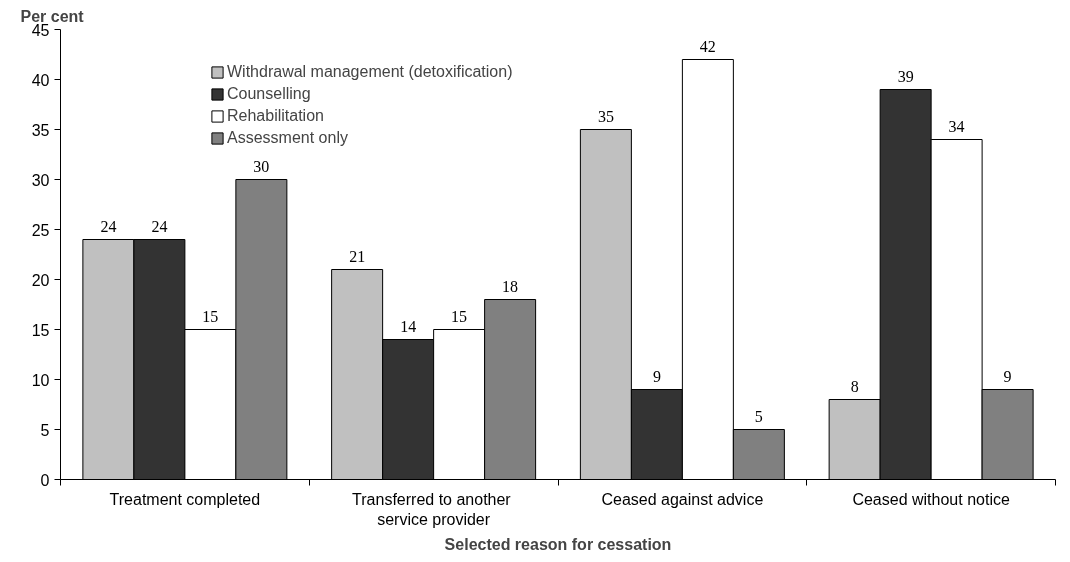 The width and height of the screenshot is (1070, 562). Describe the element at coordinates (758, 416) in the screenshot. I see `data-label: 5` at that location.